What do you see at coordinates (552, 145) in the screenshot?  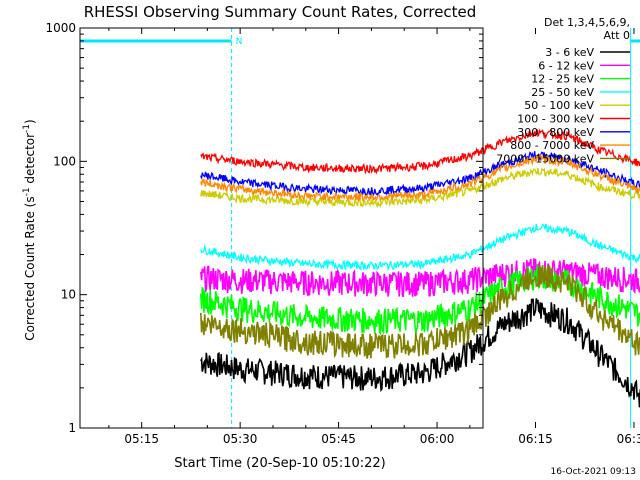 I see `legend-label-7: 800 - 7000 keV` at bounding box center [552, 145].